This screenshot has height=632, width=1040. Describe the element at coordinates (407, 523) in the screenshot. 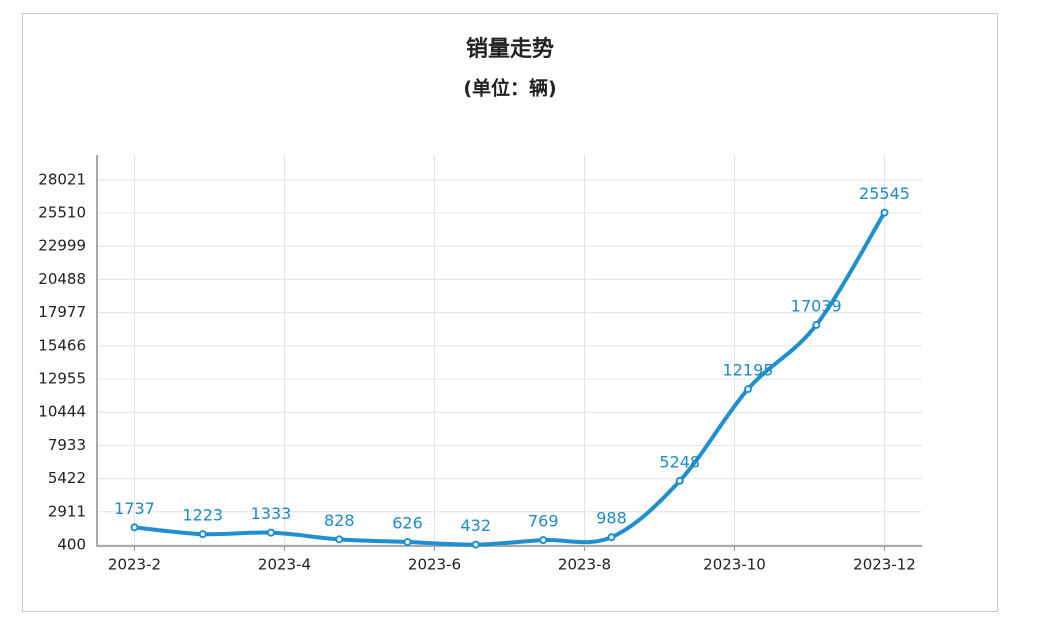

I see `value-label: 626` at that location.